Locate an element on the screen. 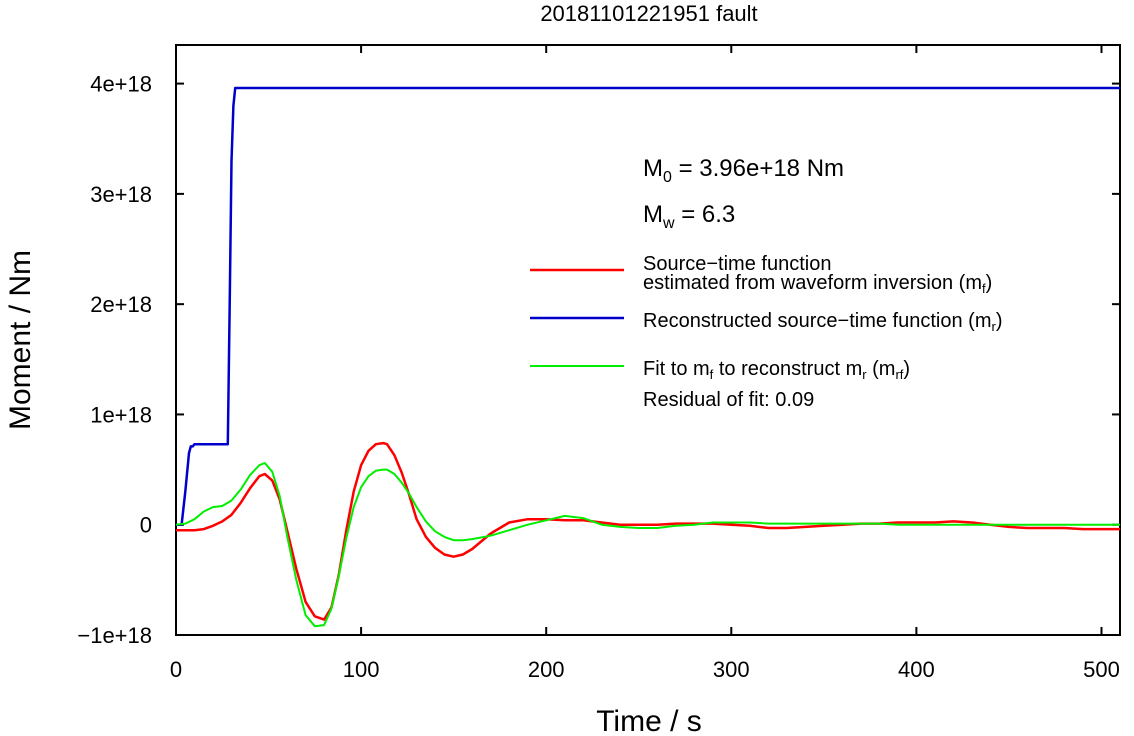 This screenshot has width=1134, height=736. m0-label: M is located at coordinates (653, 168).